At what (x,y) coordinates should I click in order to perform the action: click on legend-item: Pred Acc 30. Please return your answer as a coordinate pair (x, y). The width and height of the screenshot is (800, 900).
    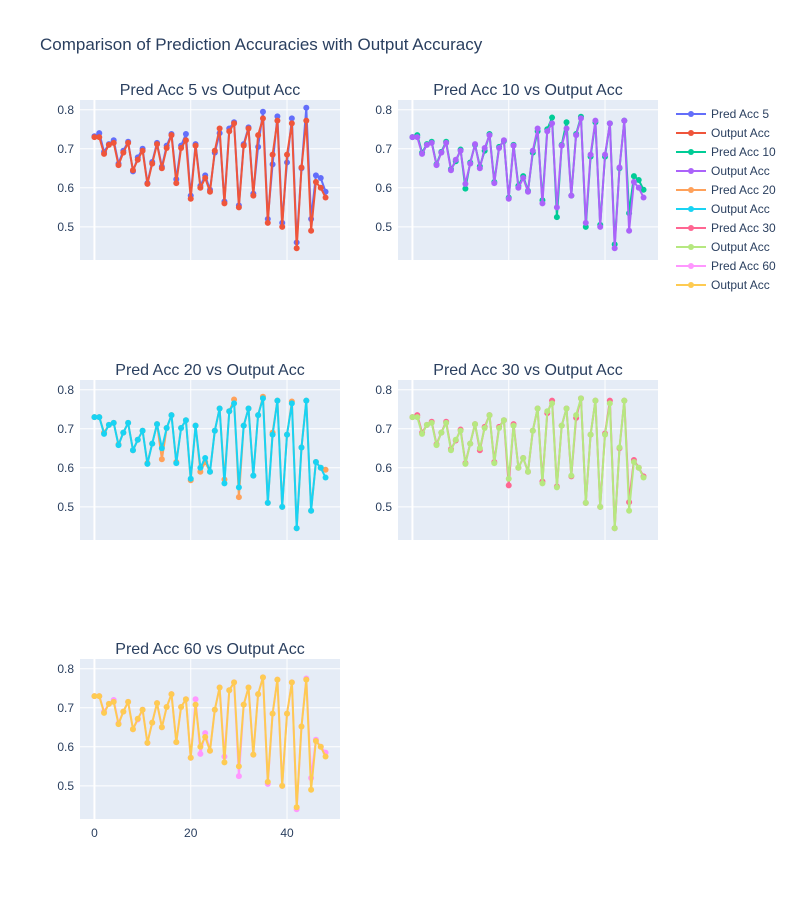
    Looking at the image, I should click on (726, 228).